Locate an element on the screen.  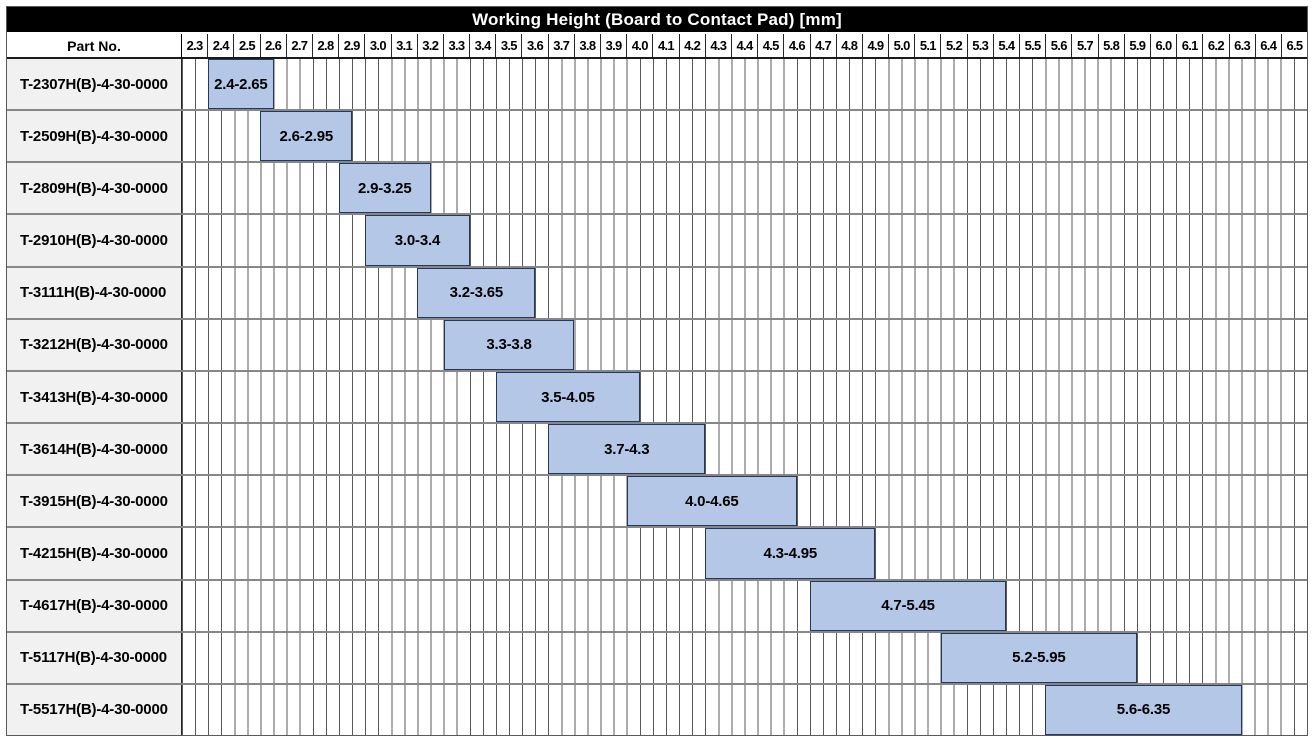
table-row: T-5117H(B)-4-30-0000 5.2-5.95 is located at coordinates (657, 656).